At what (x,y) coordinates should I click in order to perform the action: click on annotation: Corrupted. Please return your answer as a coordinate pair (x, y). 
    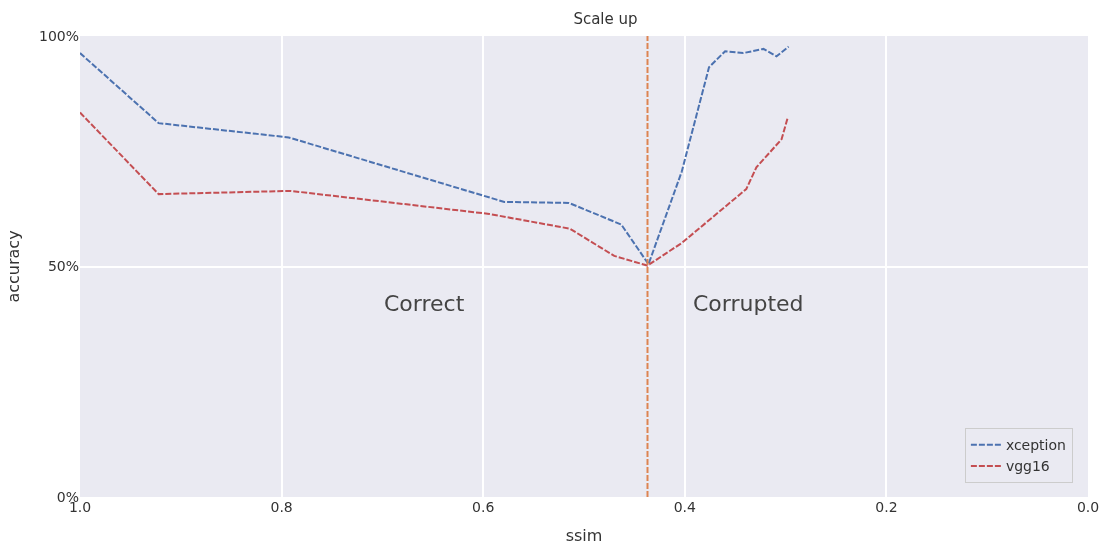
    Looking at the image, I should click on (748, 303).